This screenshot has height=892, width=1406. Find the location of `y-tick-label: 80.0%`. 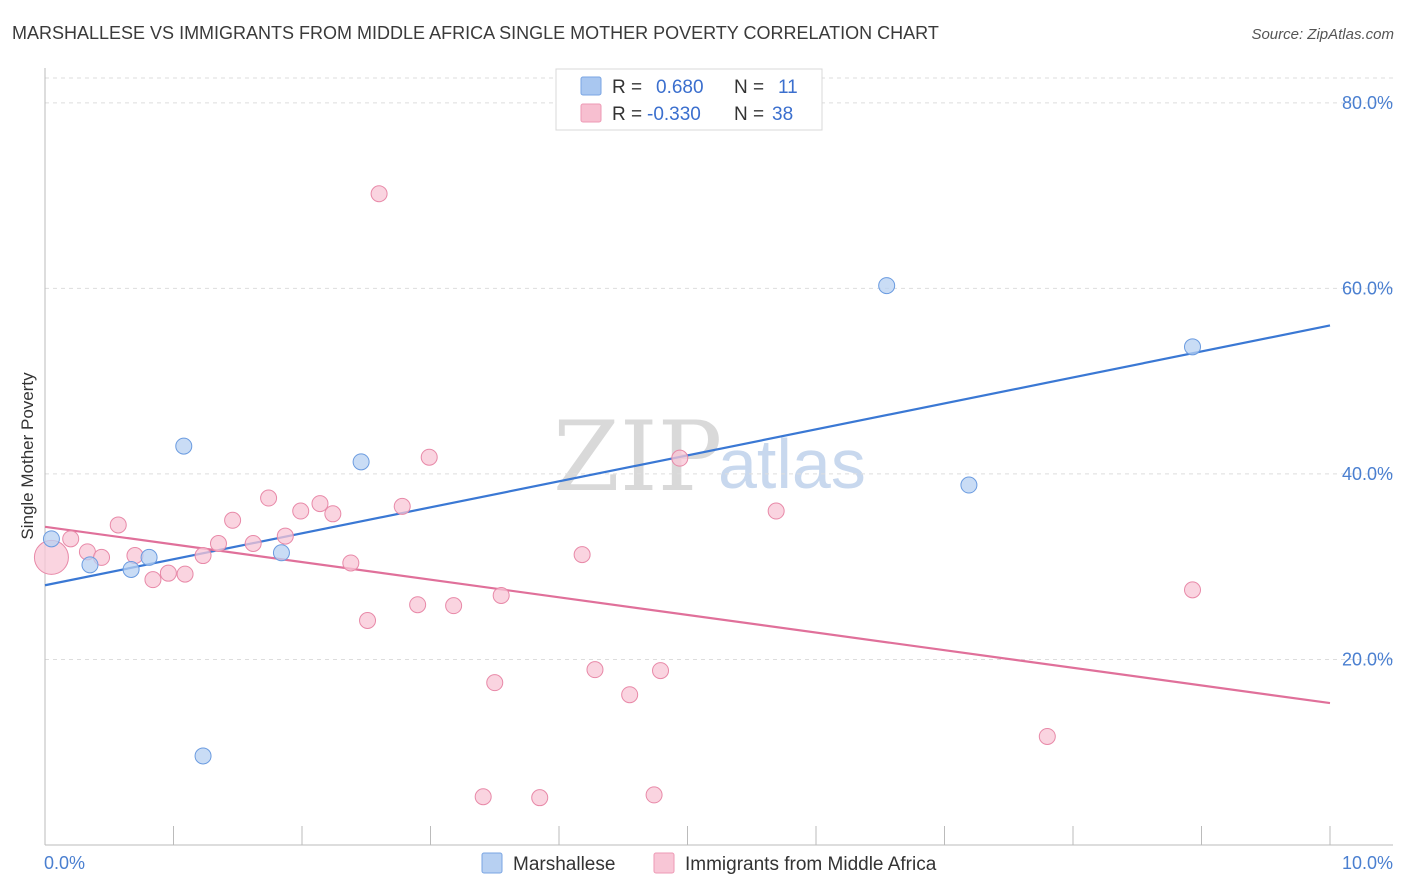

y-tick-label: 80.0% is located at coordinates (1367, 103).